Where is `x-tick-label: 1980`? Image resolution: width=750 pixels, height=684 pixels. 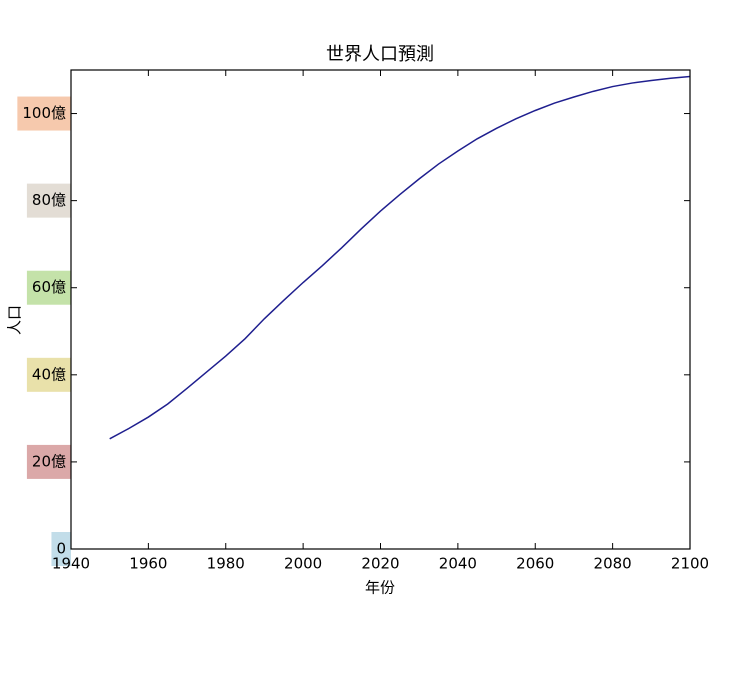 x-tick-label: 1980 is located at coordinates (226, 564).